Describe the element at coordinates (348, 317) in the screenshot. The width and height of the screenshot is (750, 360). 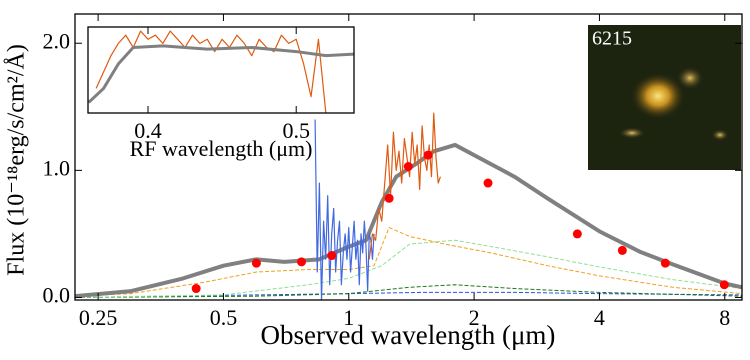
I see `x-tick-label: 1` at that location.